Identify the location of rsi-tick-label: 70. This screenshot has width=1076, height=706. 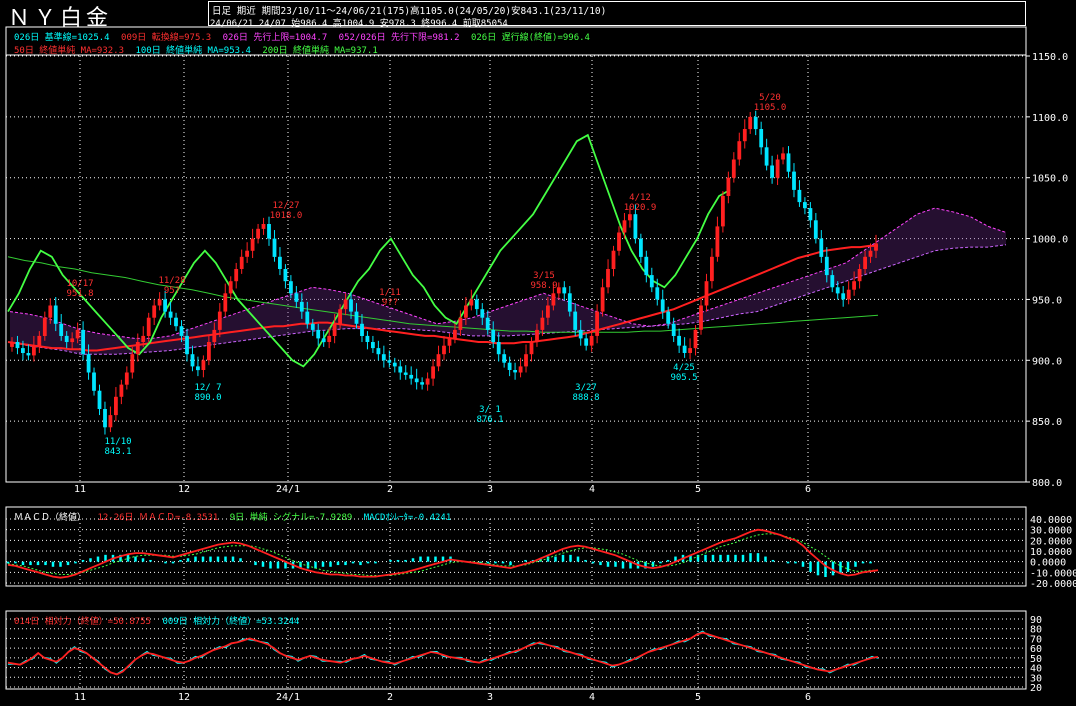
(1036, 639).